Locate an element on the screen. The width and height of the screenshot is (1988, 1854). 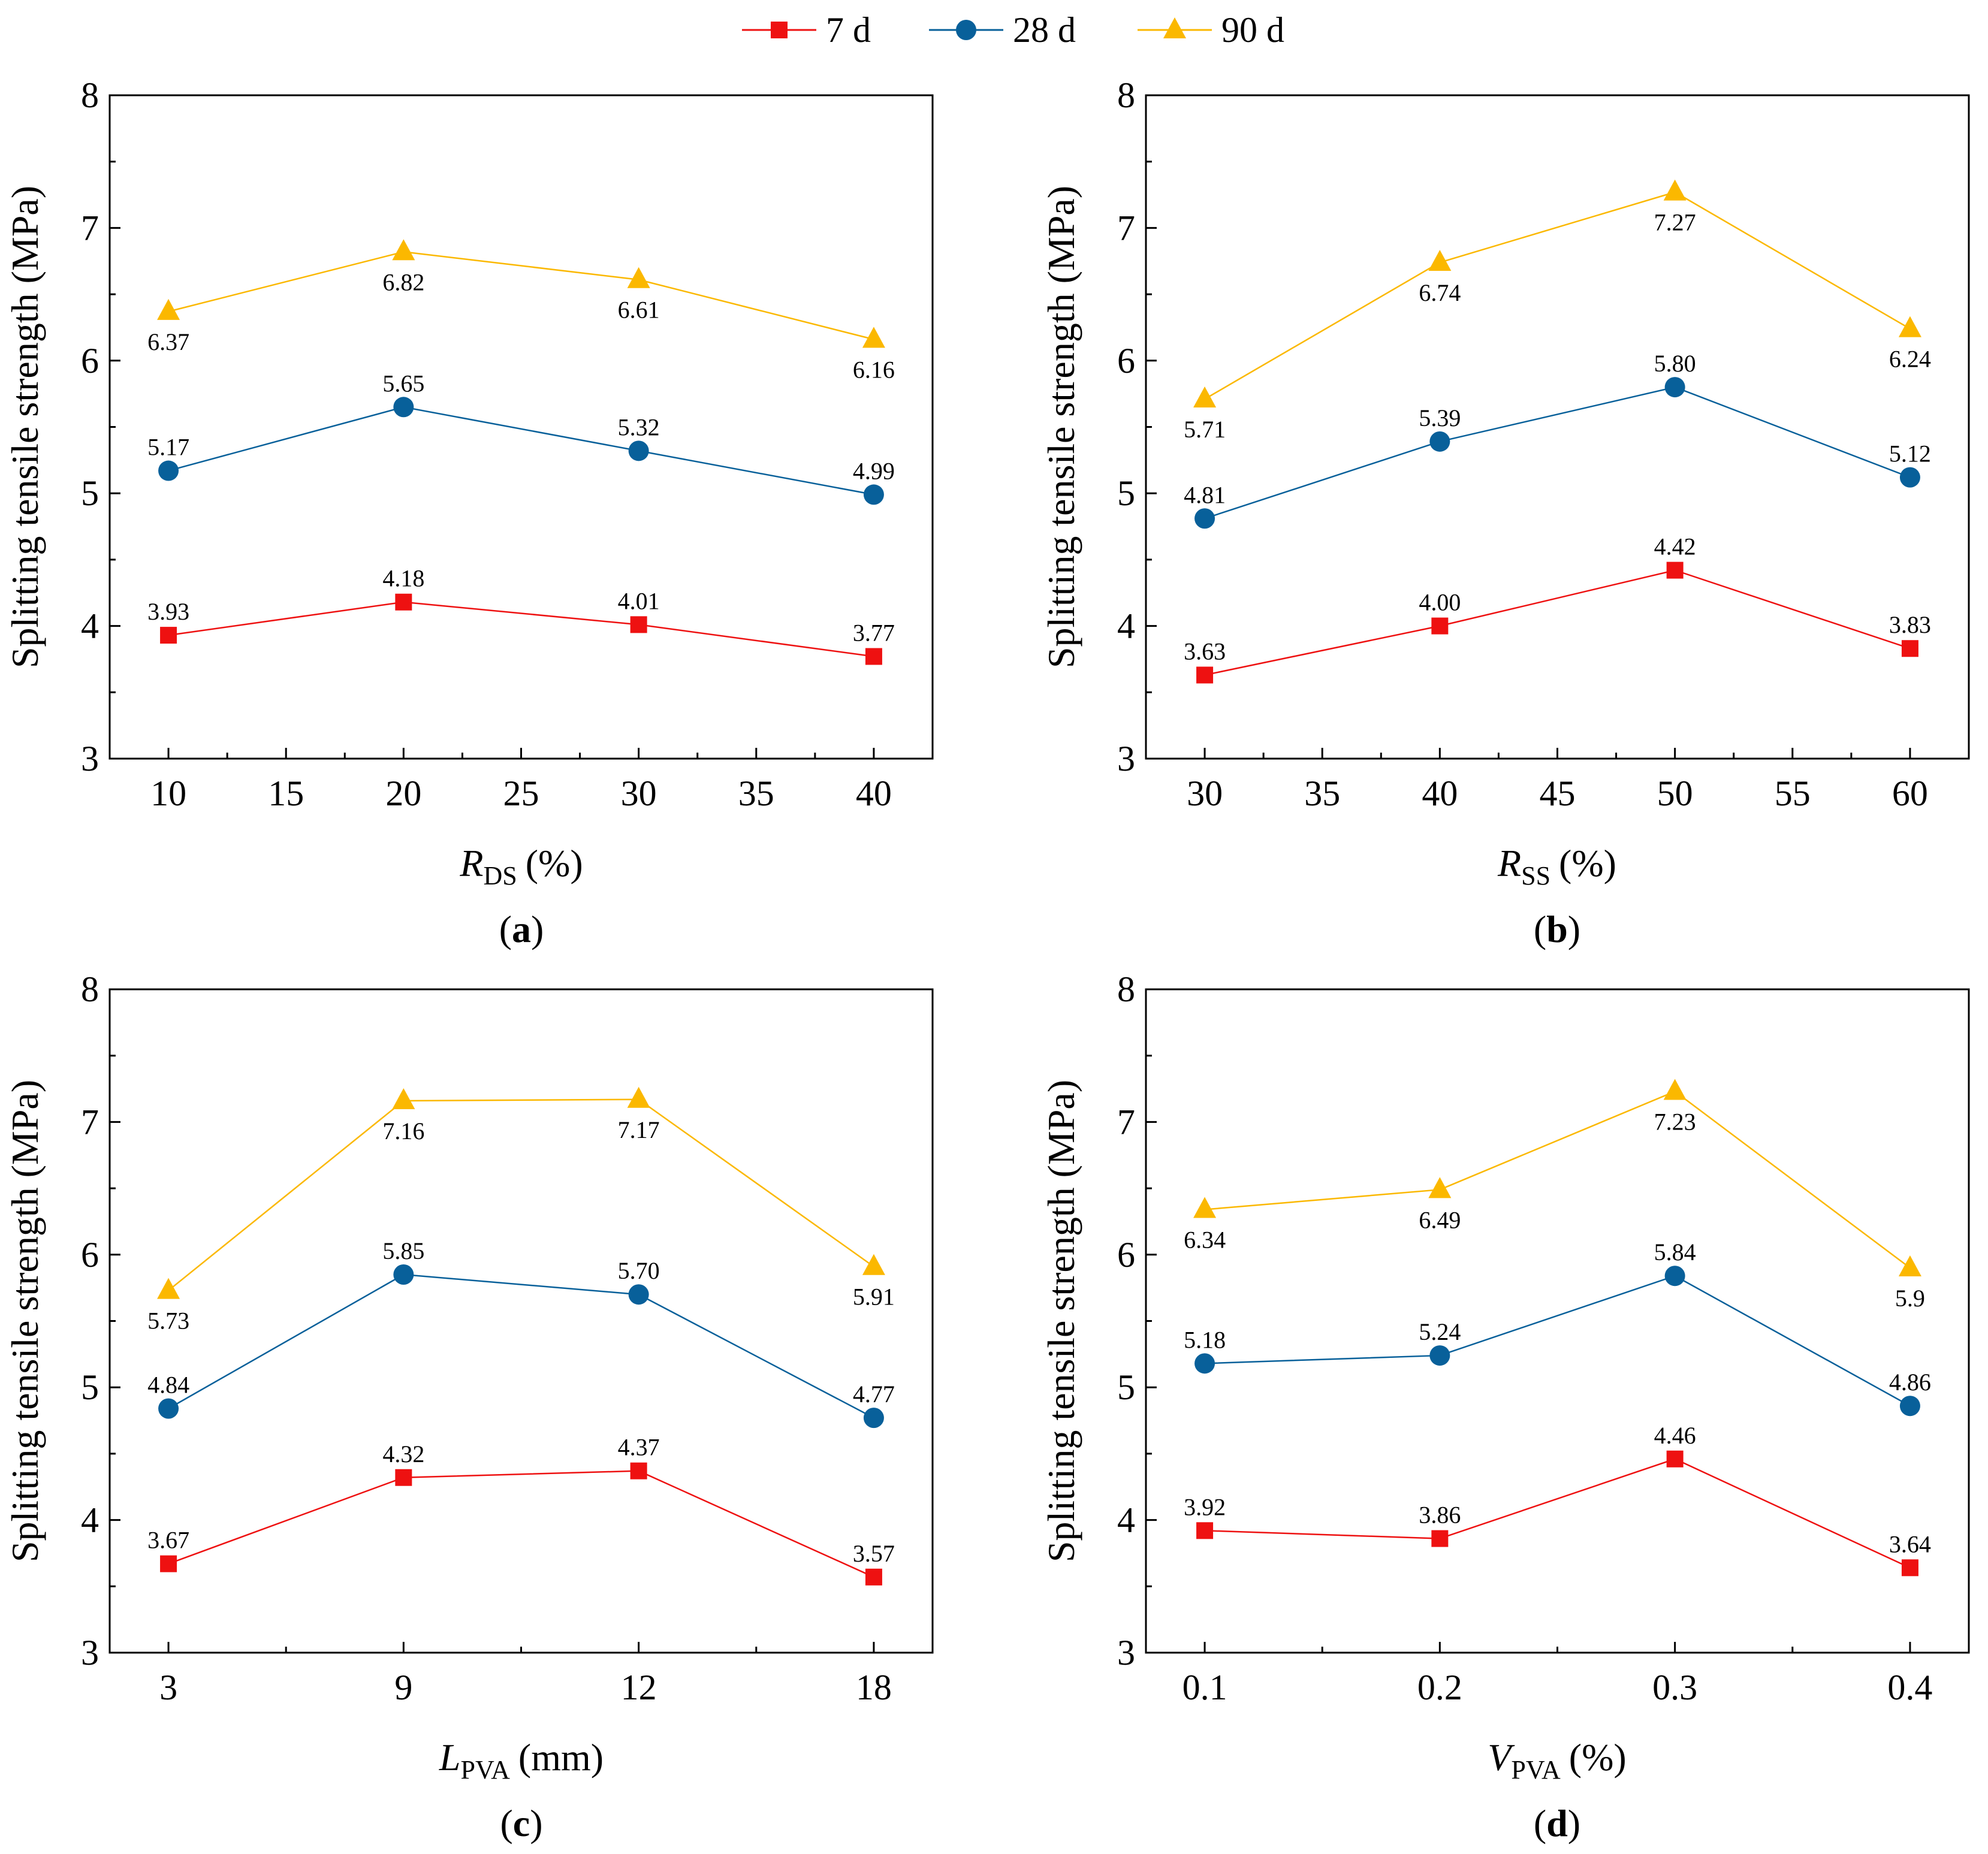
data-label: 5.71 is located at coordinates (1205, 429).